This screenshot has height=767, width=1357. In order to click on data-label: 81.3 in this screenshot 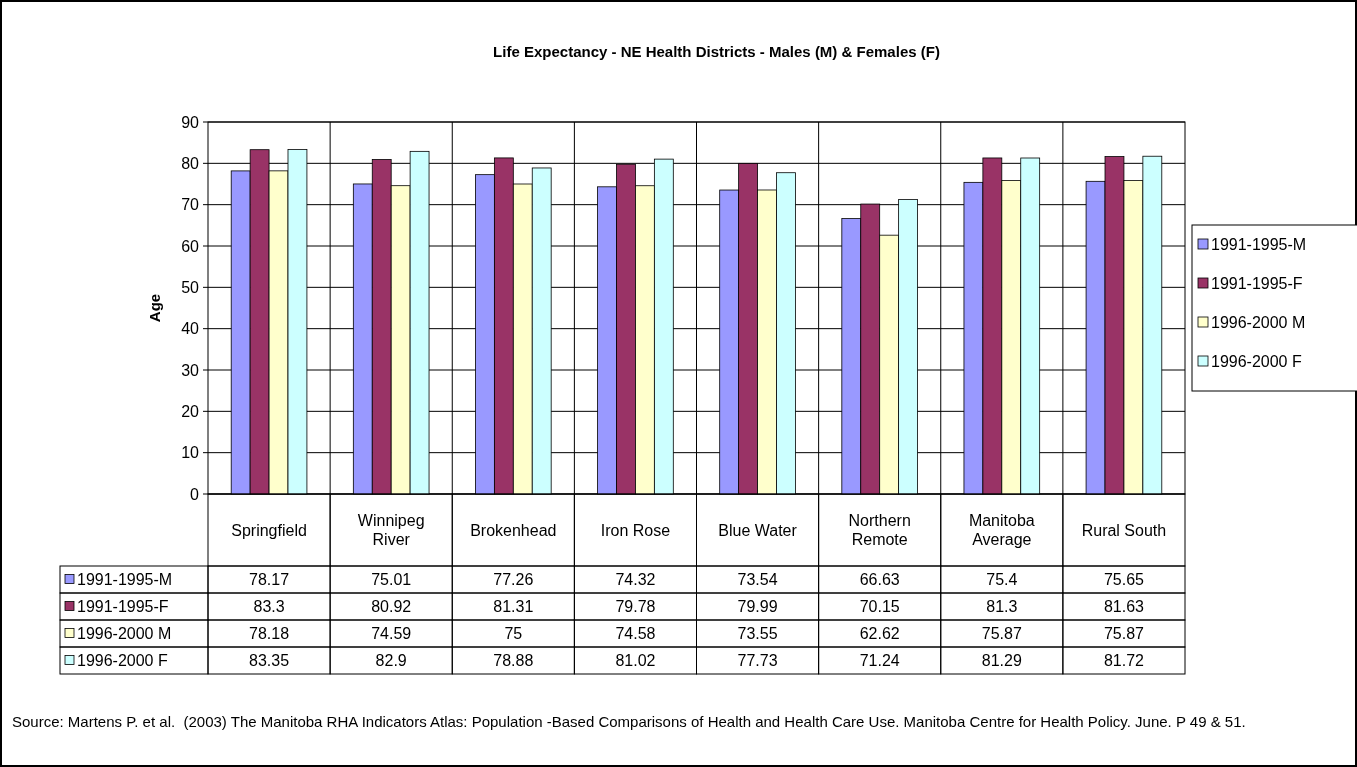, I will do `click(1002, 607)`.